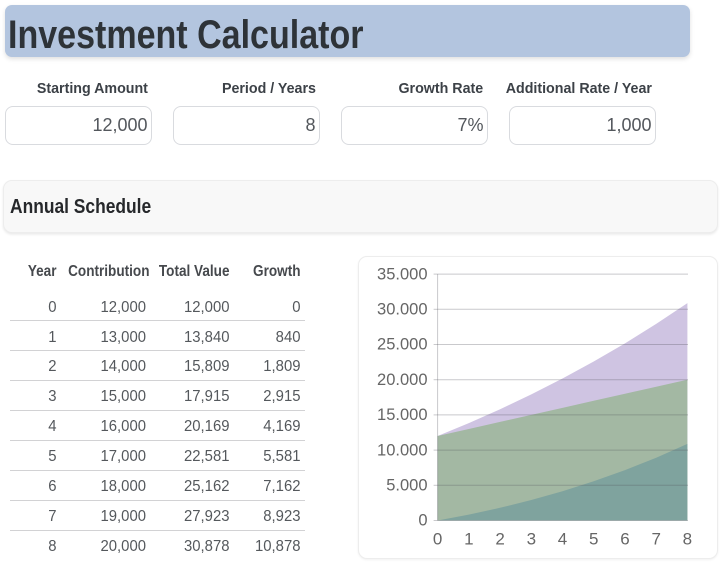  What do you see at coordinates (499, 539) in the screenshot?
I see `svg-text: 2` at bounding box center [499, 539].